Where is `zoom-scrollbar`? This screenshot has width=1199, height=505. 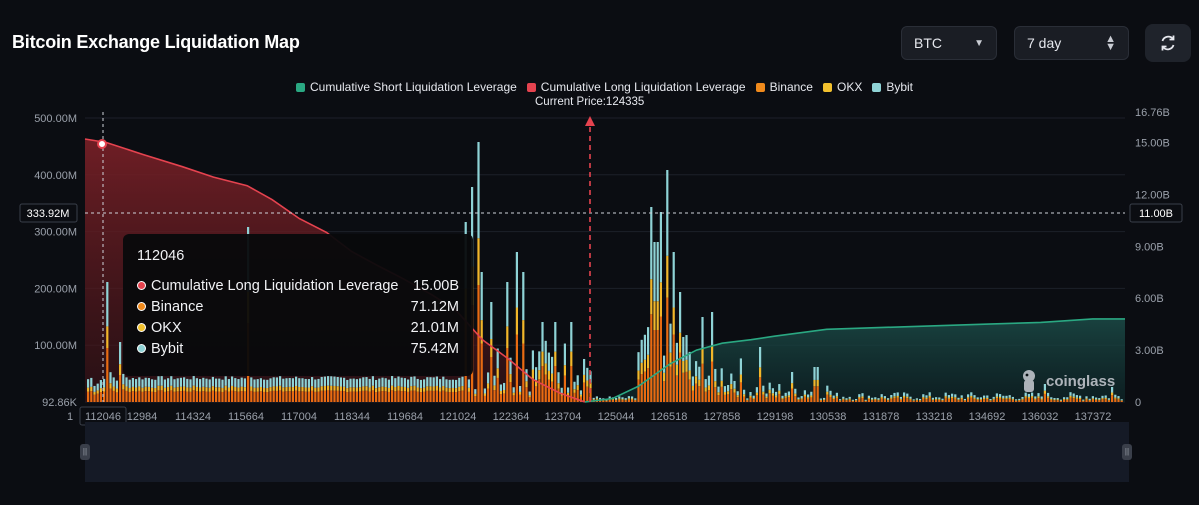
zoom-scrollbar is located at coordinates (607, 452).